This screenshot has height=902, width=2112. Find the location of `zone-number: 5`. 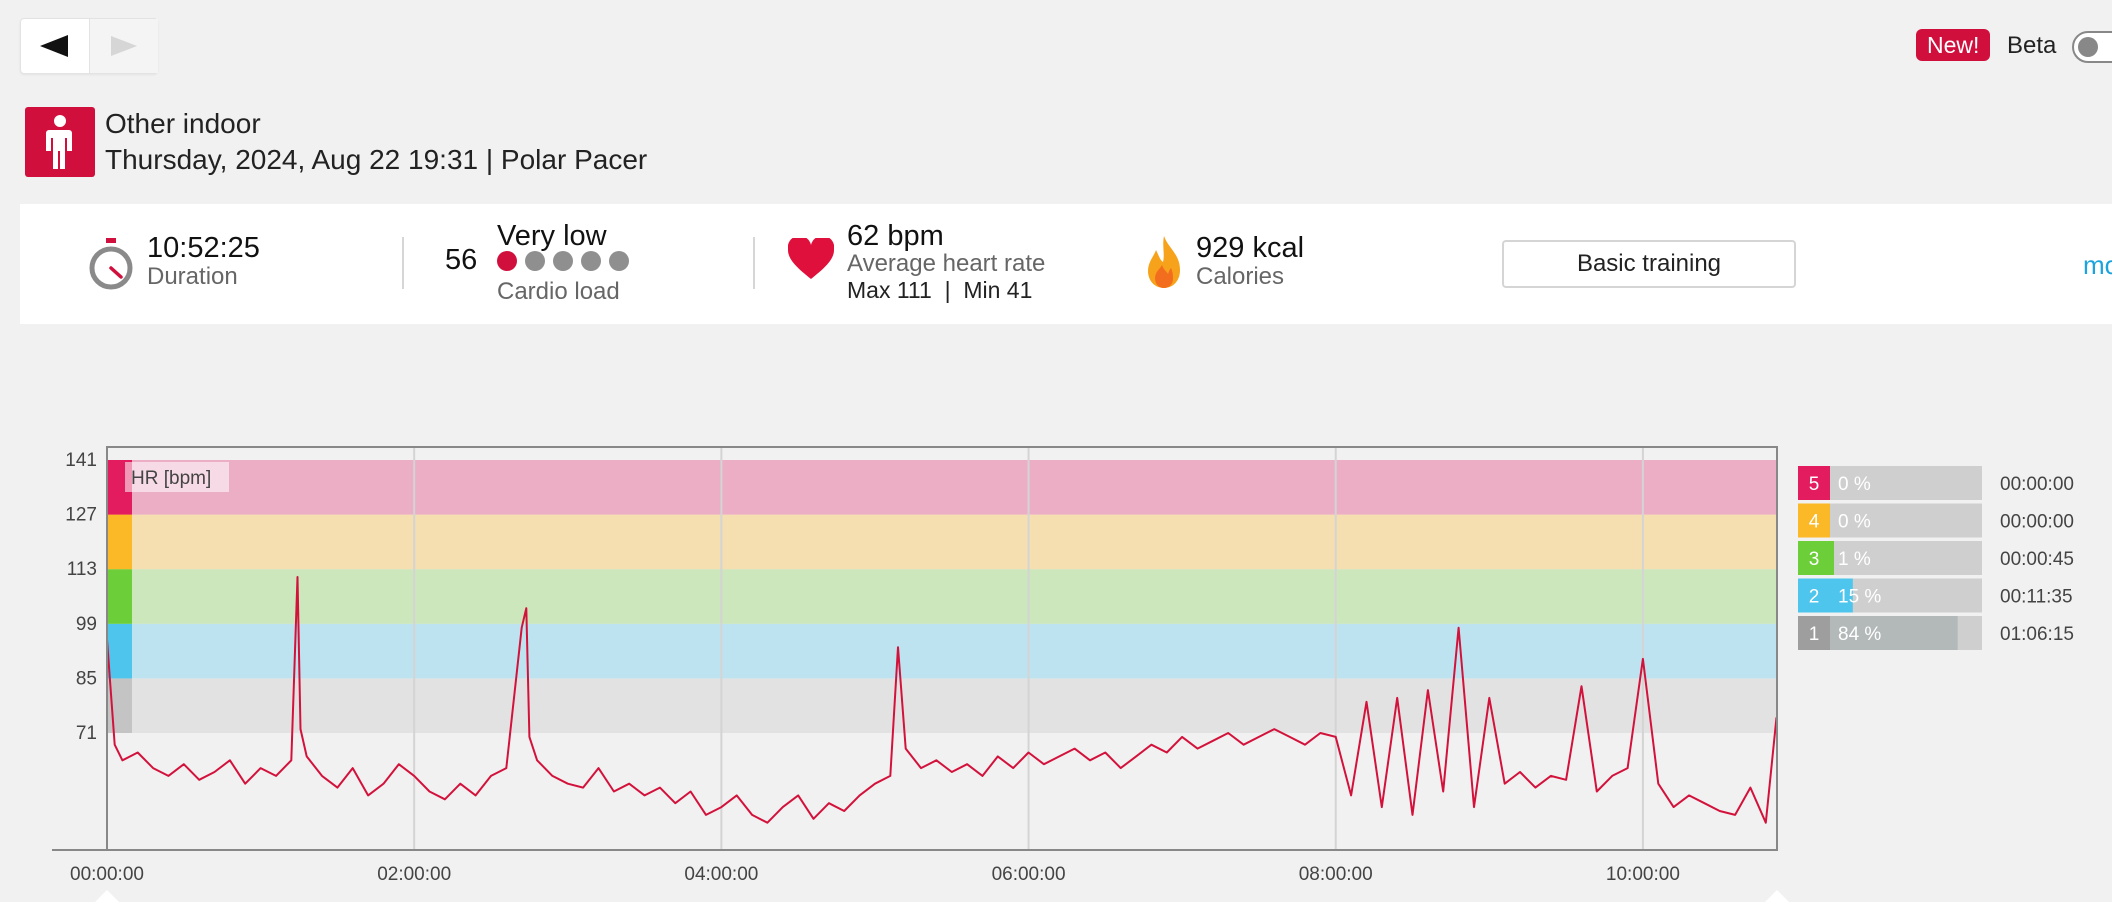

zone-number: 5 is located at coordinates (1814, 484).